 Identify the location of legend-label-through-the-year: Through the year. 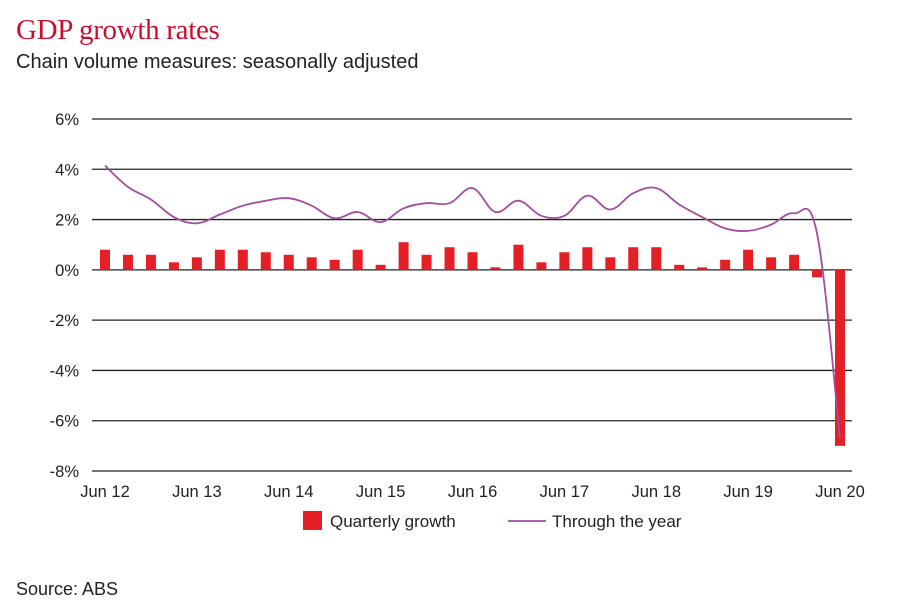
(617, 521).